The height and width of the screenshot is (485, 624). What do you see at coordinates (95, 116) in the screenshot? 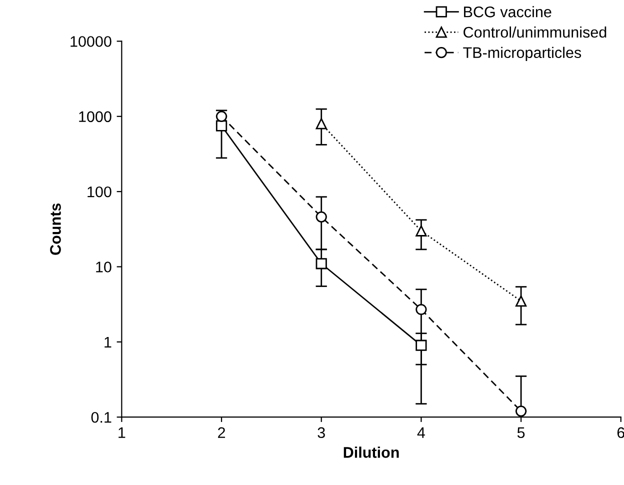
I see `y-tick-label: 1000` at bounding box center [95, 116].